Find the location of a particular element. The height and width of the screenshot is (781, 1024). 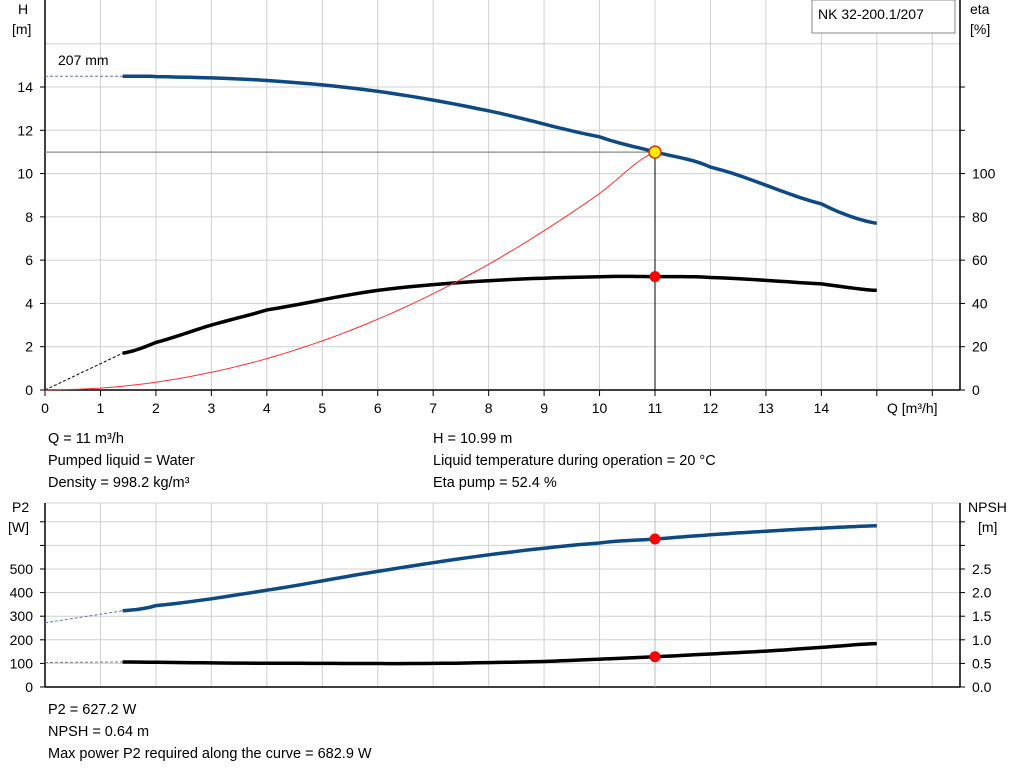

y2-tick-label: 40 is located at coordinates (980, 303).